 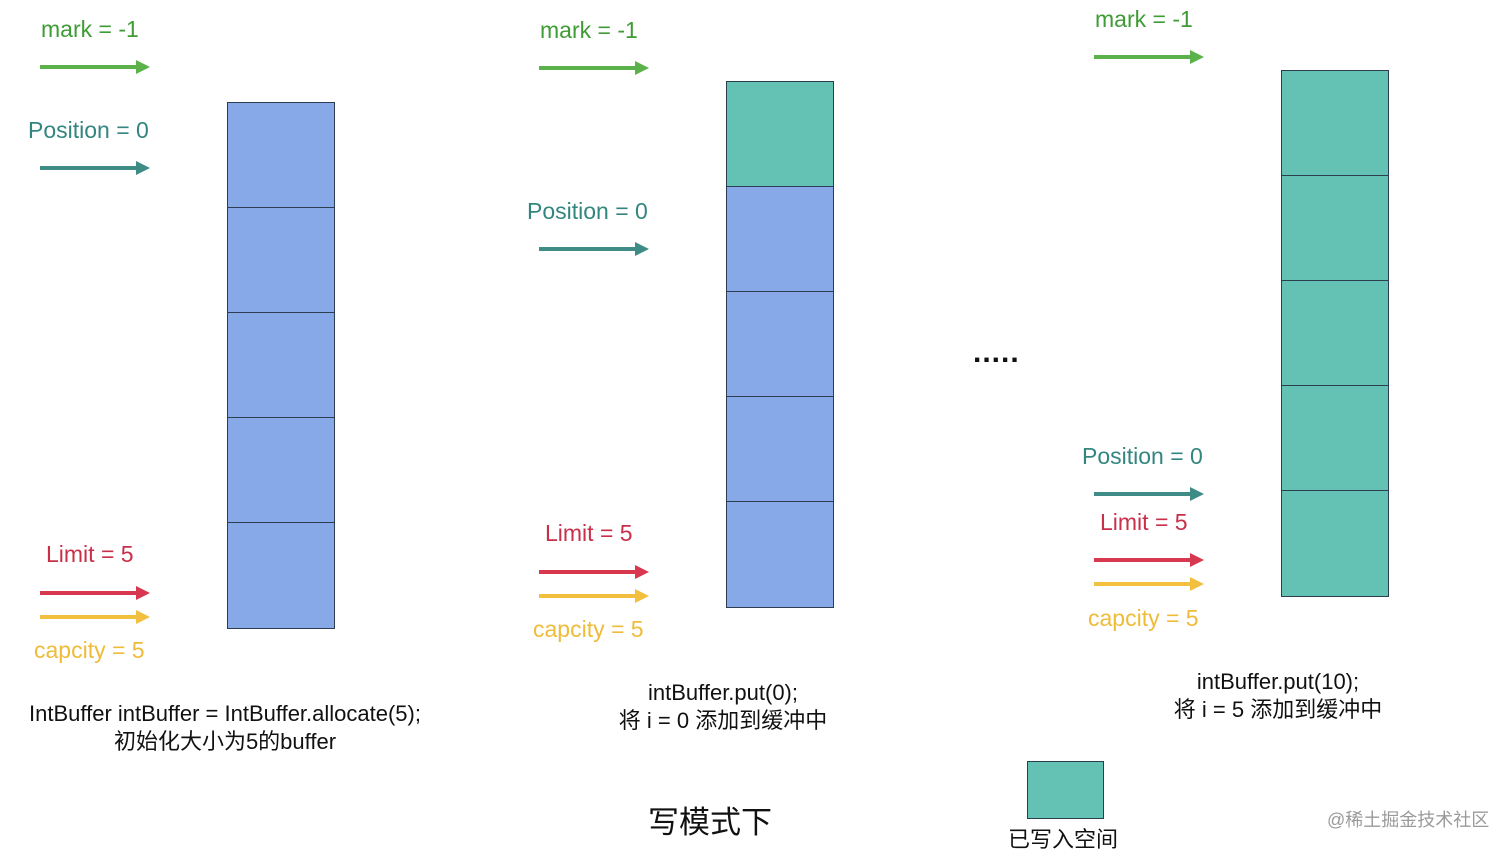 What do you see at coordinates (1278, 696) in the screenshot?
I see `caption: intBuffer.put(10); 将 i = 5 添加到缓冲中` at bounding box center [1278, 696].